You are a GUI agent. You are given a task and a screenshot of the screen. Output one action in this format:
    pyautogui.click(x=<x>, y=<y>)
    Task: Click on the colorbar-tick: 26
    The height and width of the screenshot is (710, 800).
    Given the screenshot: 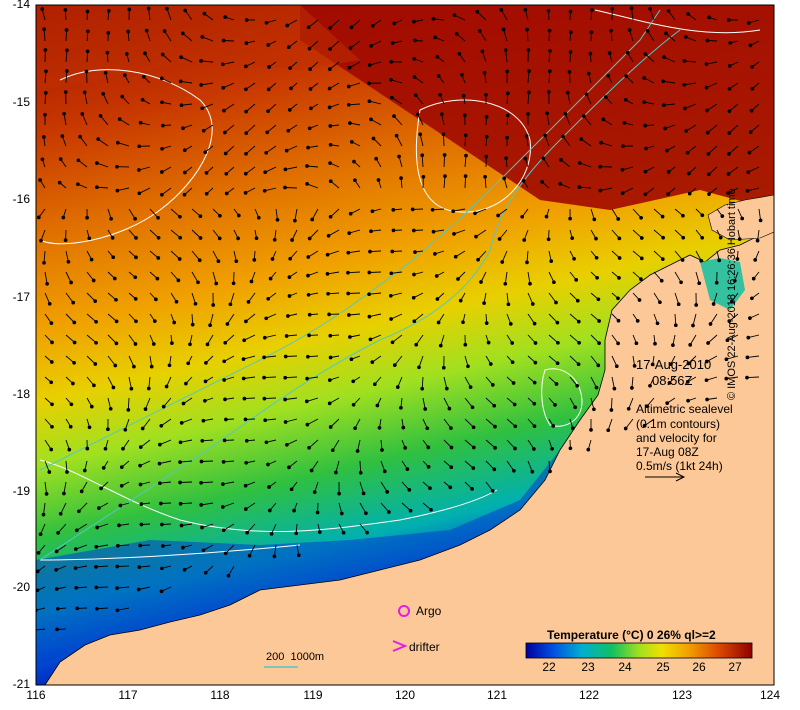 What is the action you would take?
    pyautogui.click(x=699, y=667)
    